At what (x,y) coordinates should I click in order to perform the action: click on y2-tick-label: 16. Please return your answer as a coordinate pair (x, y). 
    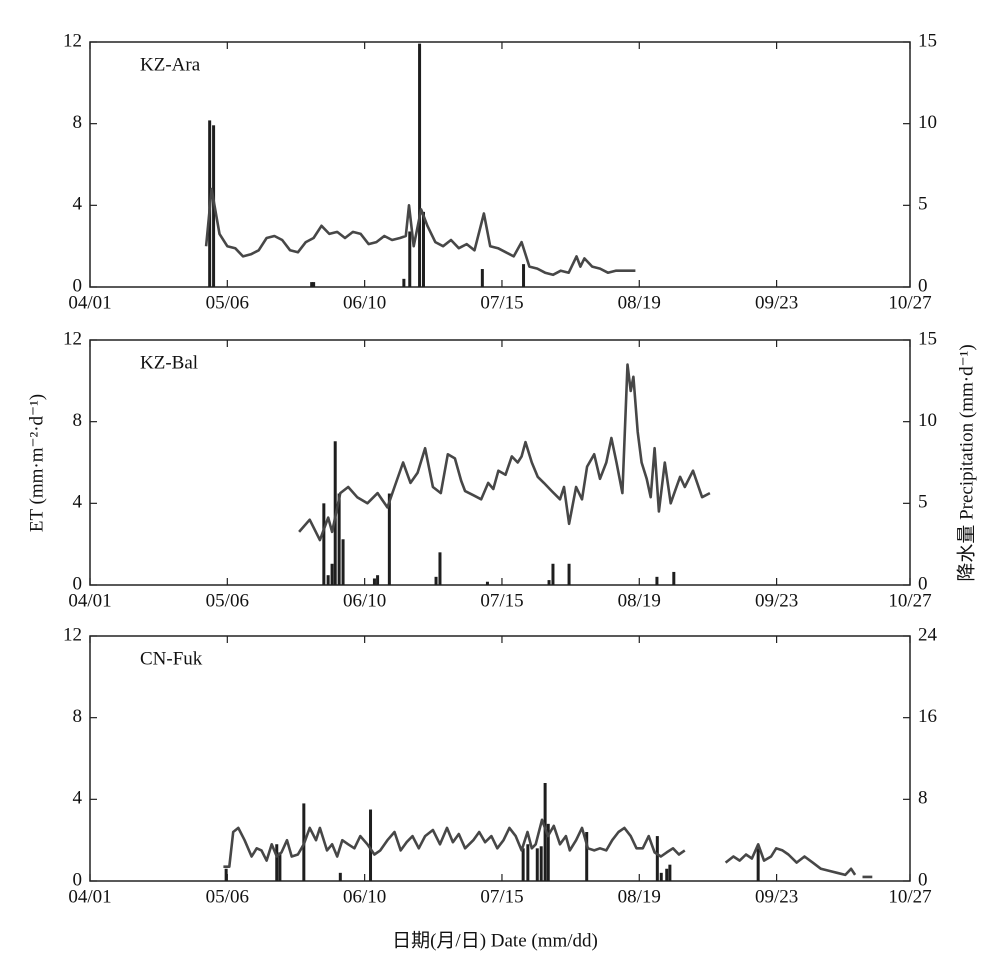
    Looking at the image, I should click on (927, 716).